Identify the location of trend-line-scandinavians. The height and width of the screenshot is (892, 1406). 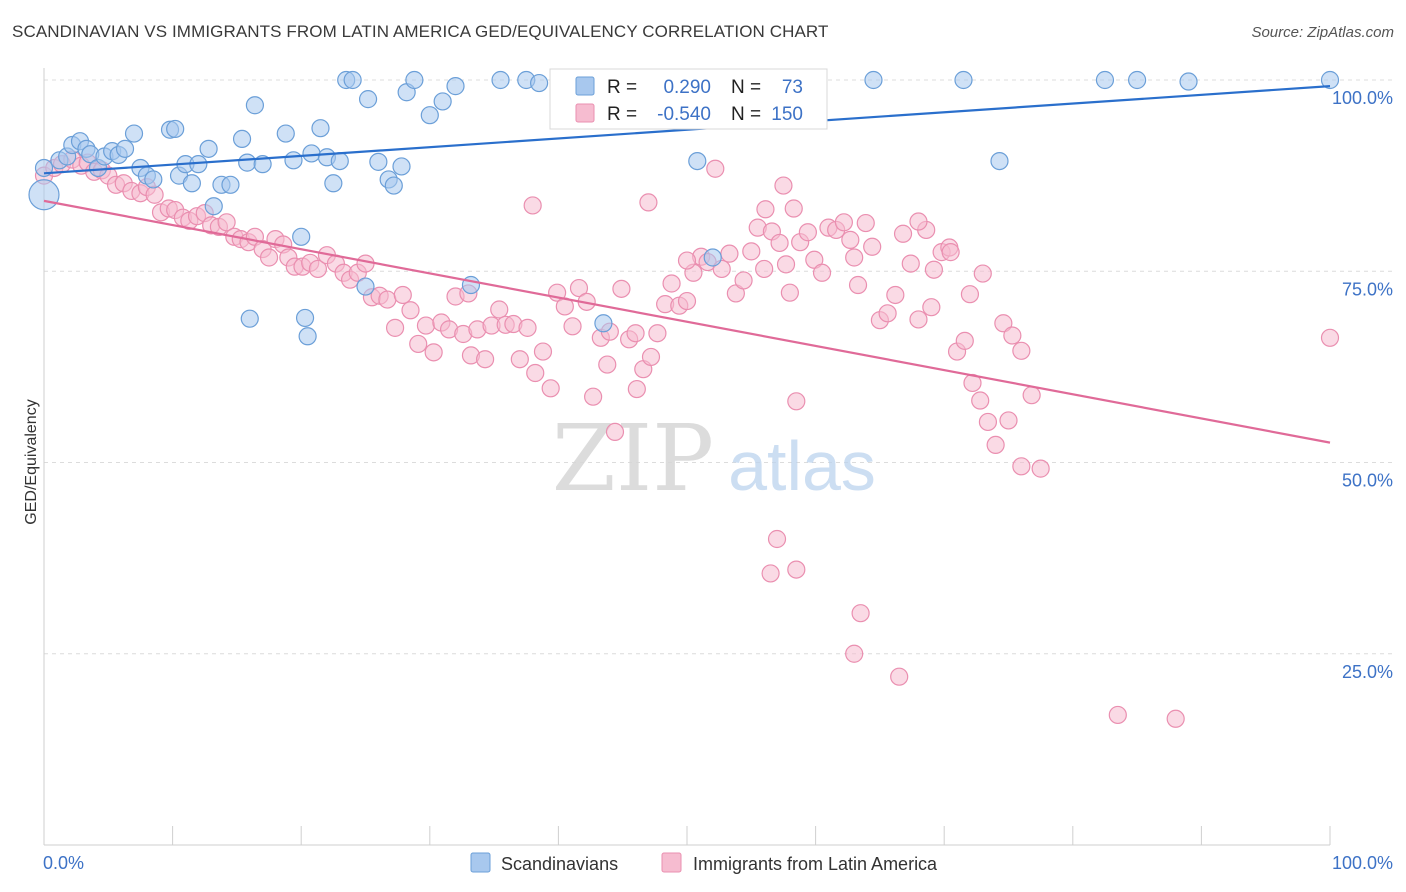
(687, 130).